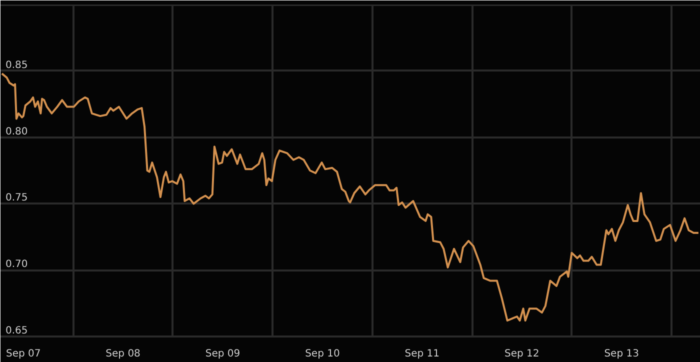  Describe the element at coordinates (23, 354) in the screenshot. I see `x-tick-label: Sep 07` at that location.